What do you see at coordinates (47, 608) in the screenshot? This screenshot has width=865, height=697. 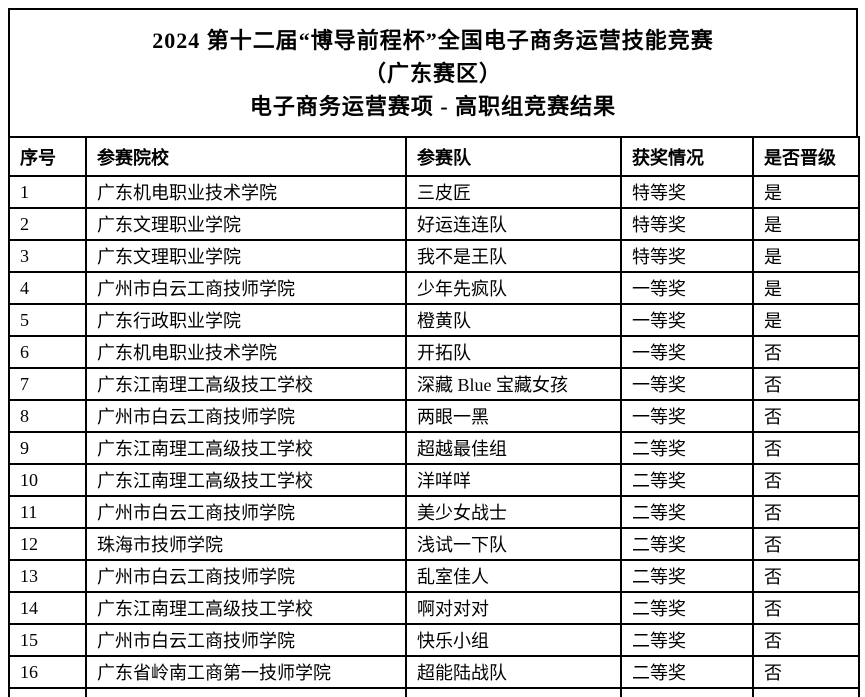 I see `cell-index: 14` at bounding box center [47, 608].